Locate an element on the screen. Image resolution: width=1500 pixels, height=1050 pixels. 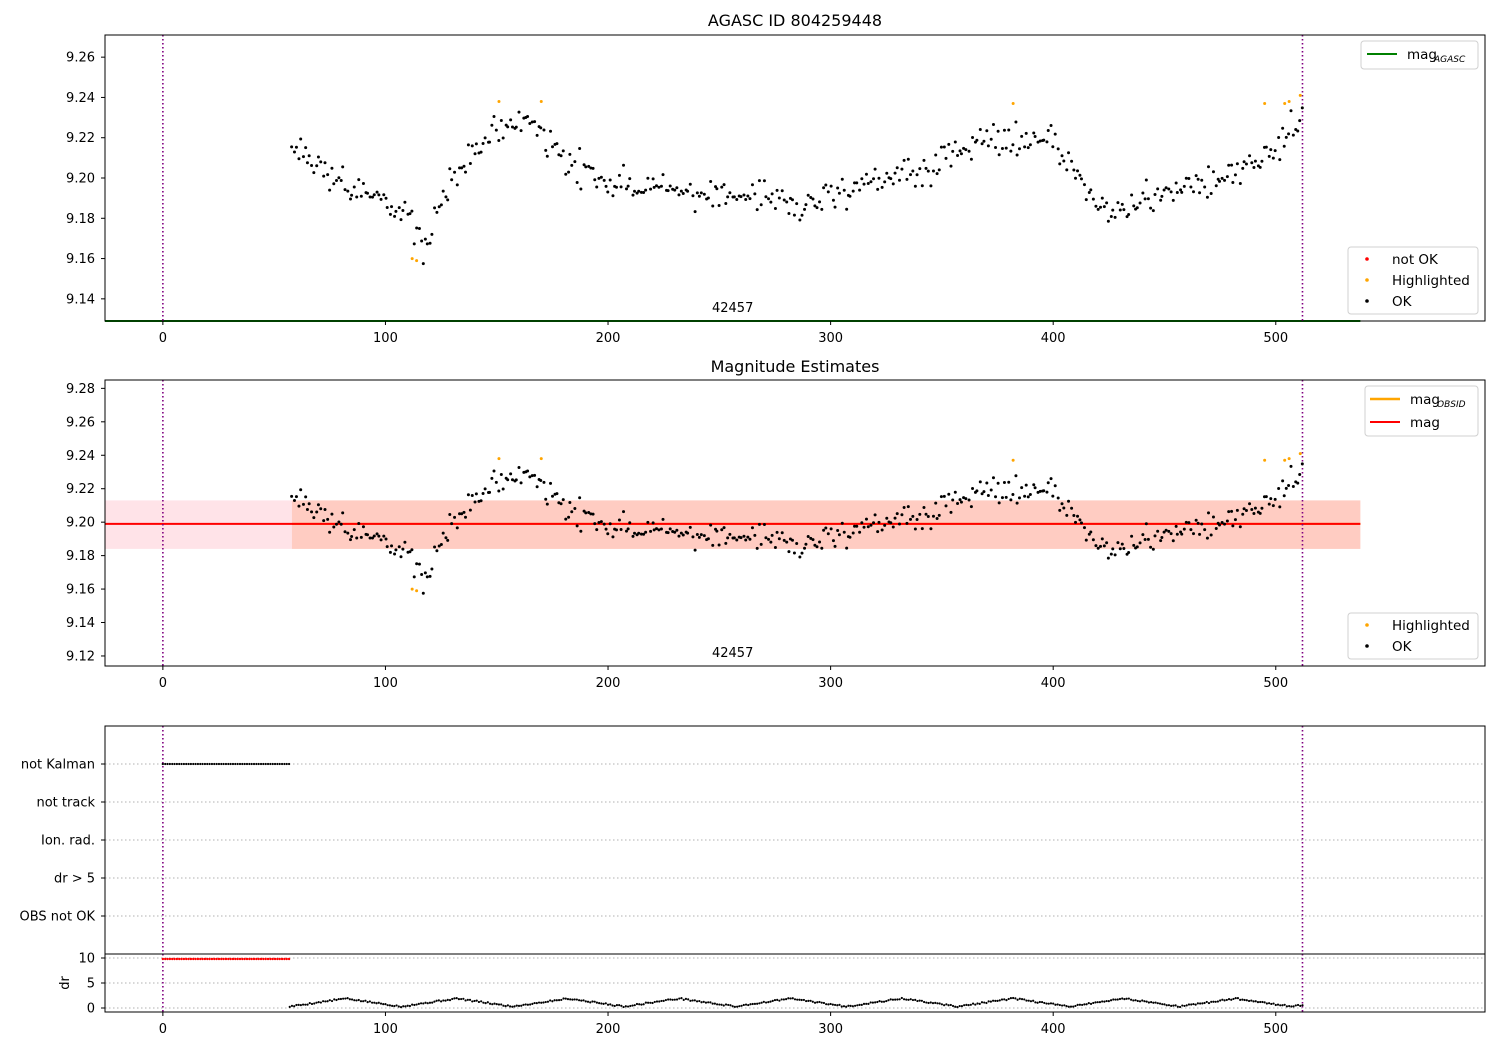
y-tick-label: 9.26 is located at coordinates (80, 422).